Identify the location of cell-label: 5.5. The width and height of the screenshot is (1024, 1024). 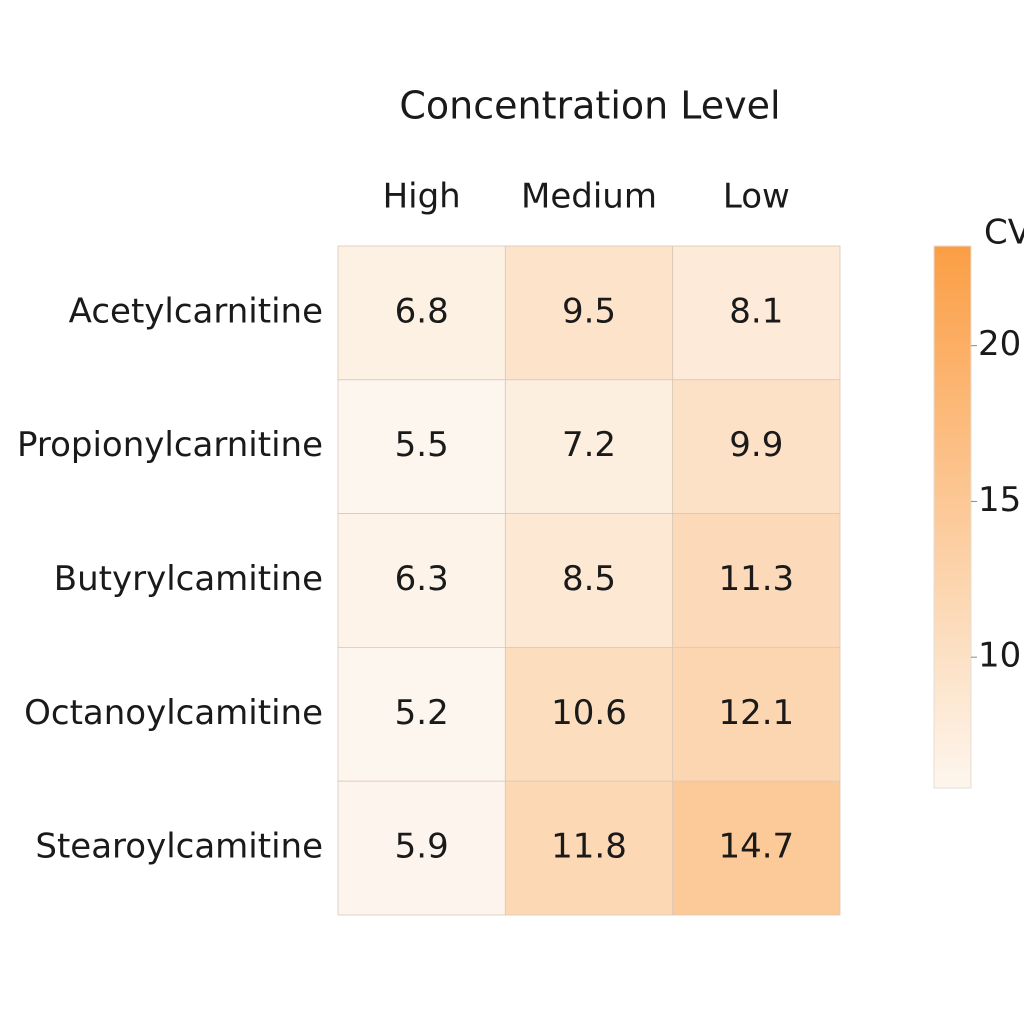
(422, 445).